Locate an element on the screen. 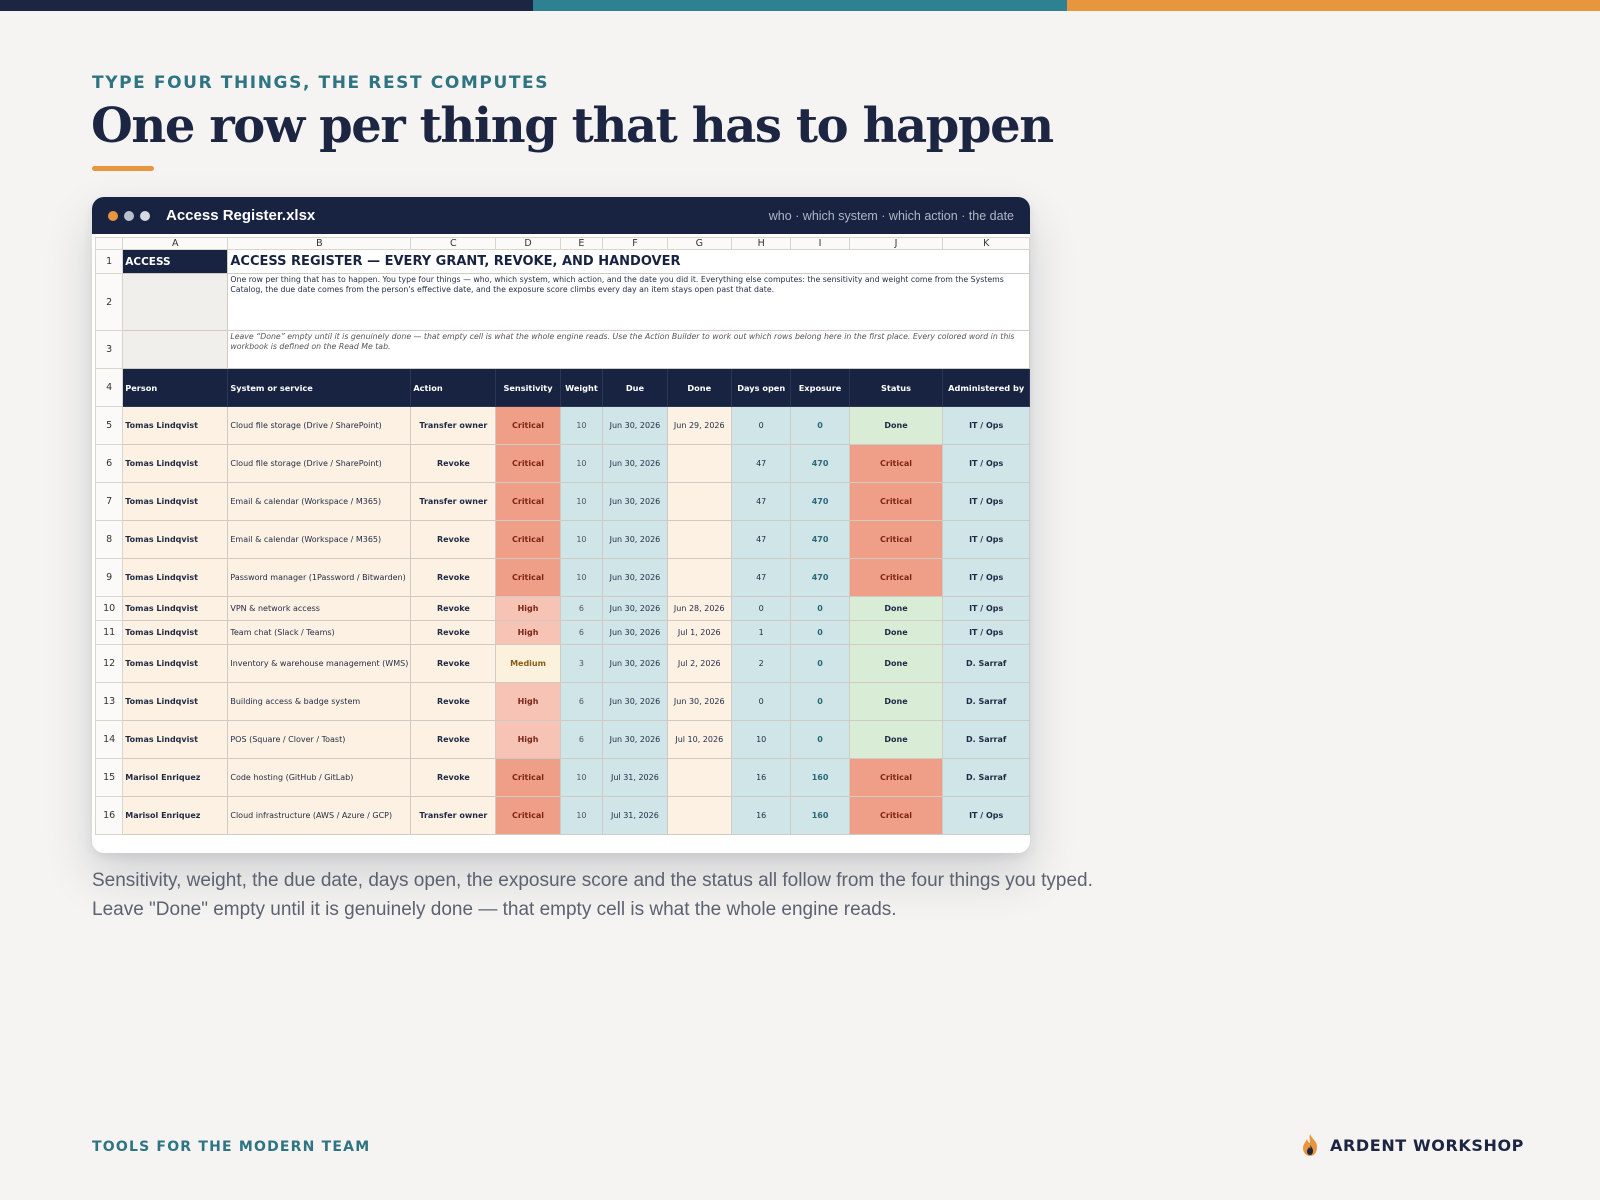 Image resolution: width=1600 pixels, height=1200 pixels. column-header: F is located at coordinates (635, 243).